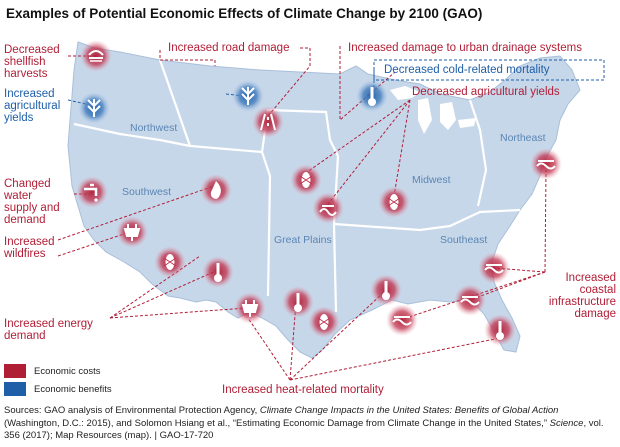  Describe the element at coordinates (328, 208) in the screenshot. I see `icon-drainage` at that location.